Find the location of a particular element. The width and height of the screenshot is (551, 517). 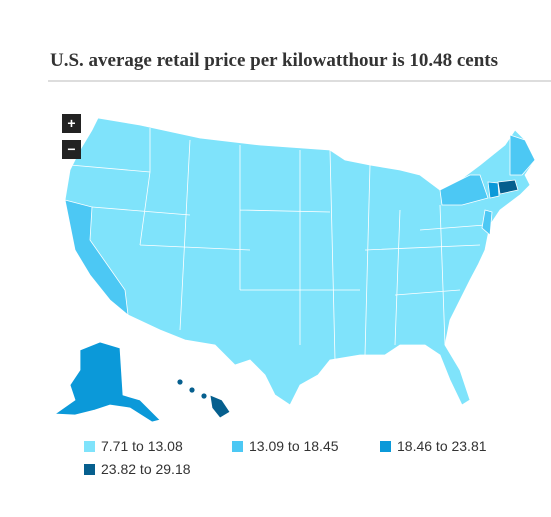

legend-label: 23.82 to 29.18 is located at coordinates (146, 469).